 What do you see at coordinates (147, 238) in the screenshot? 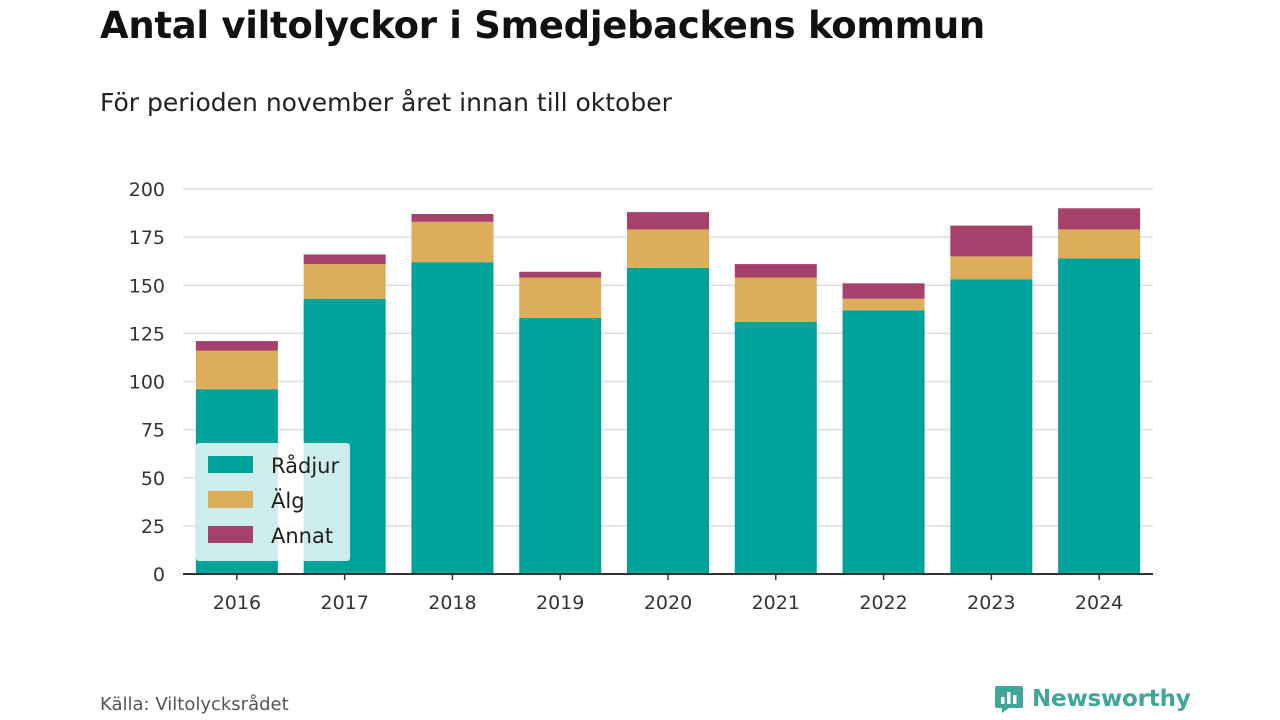
I see `y-tick-label: 175` at bounding box center [147, 238].